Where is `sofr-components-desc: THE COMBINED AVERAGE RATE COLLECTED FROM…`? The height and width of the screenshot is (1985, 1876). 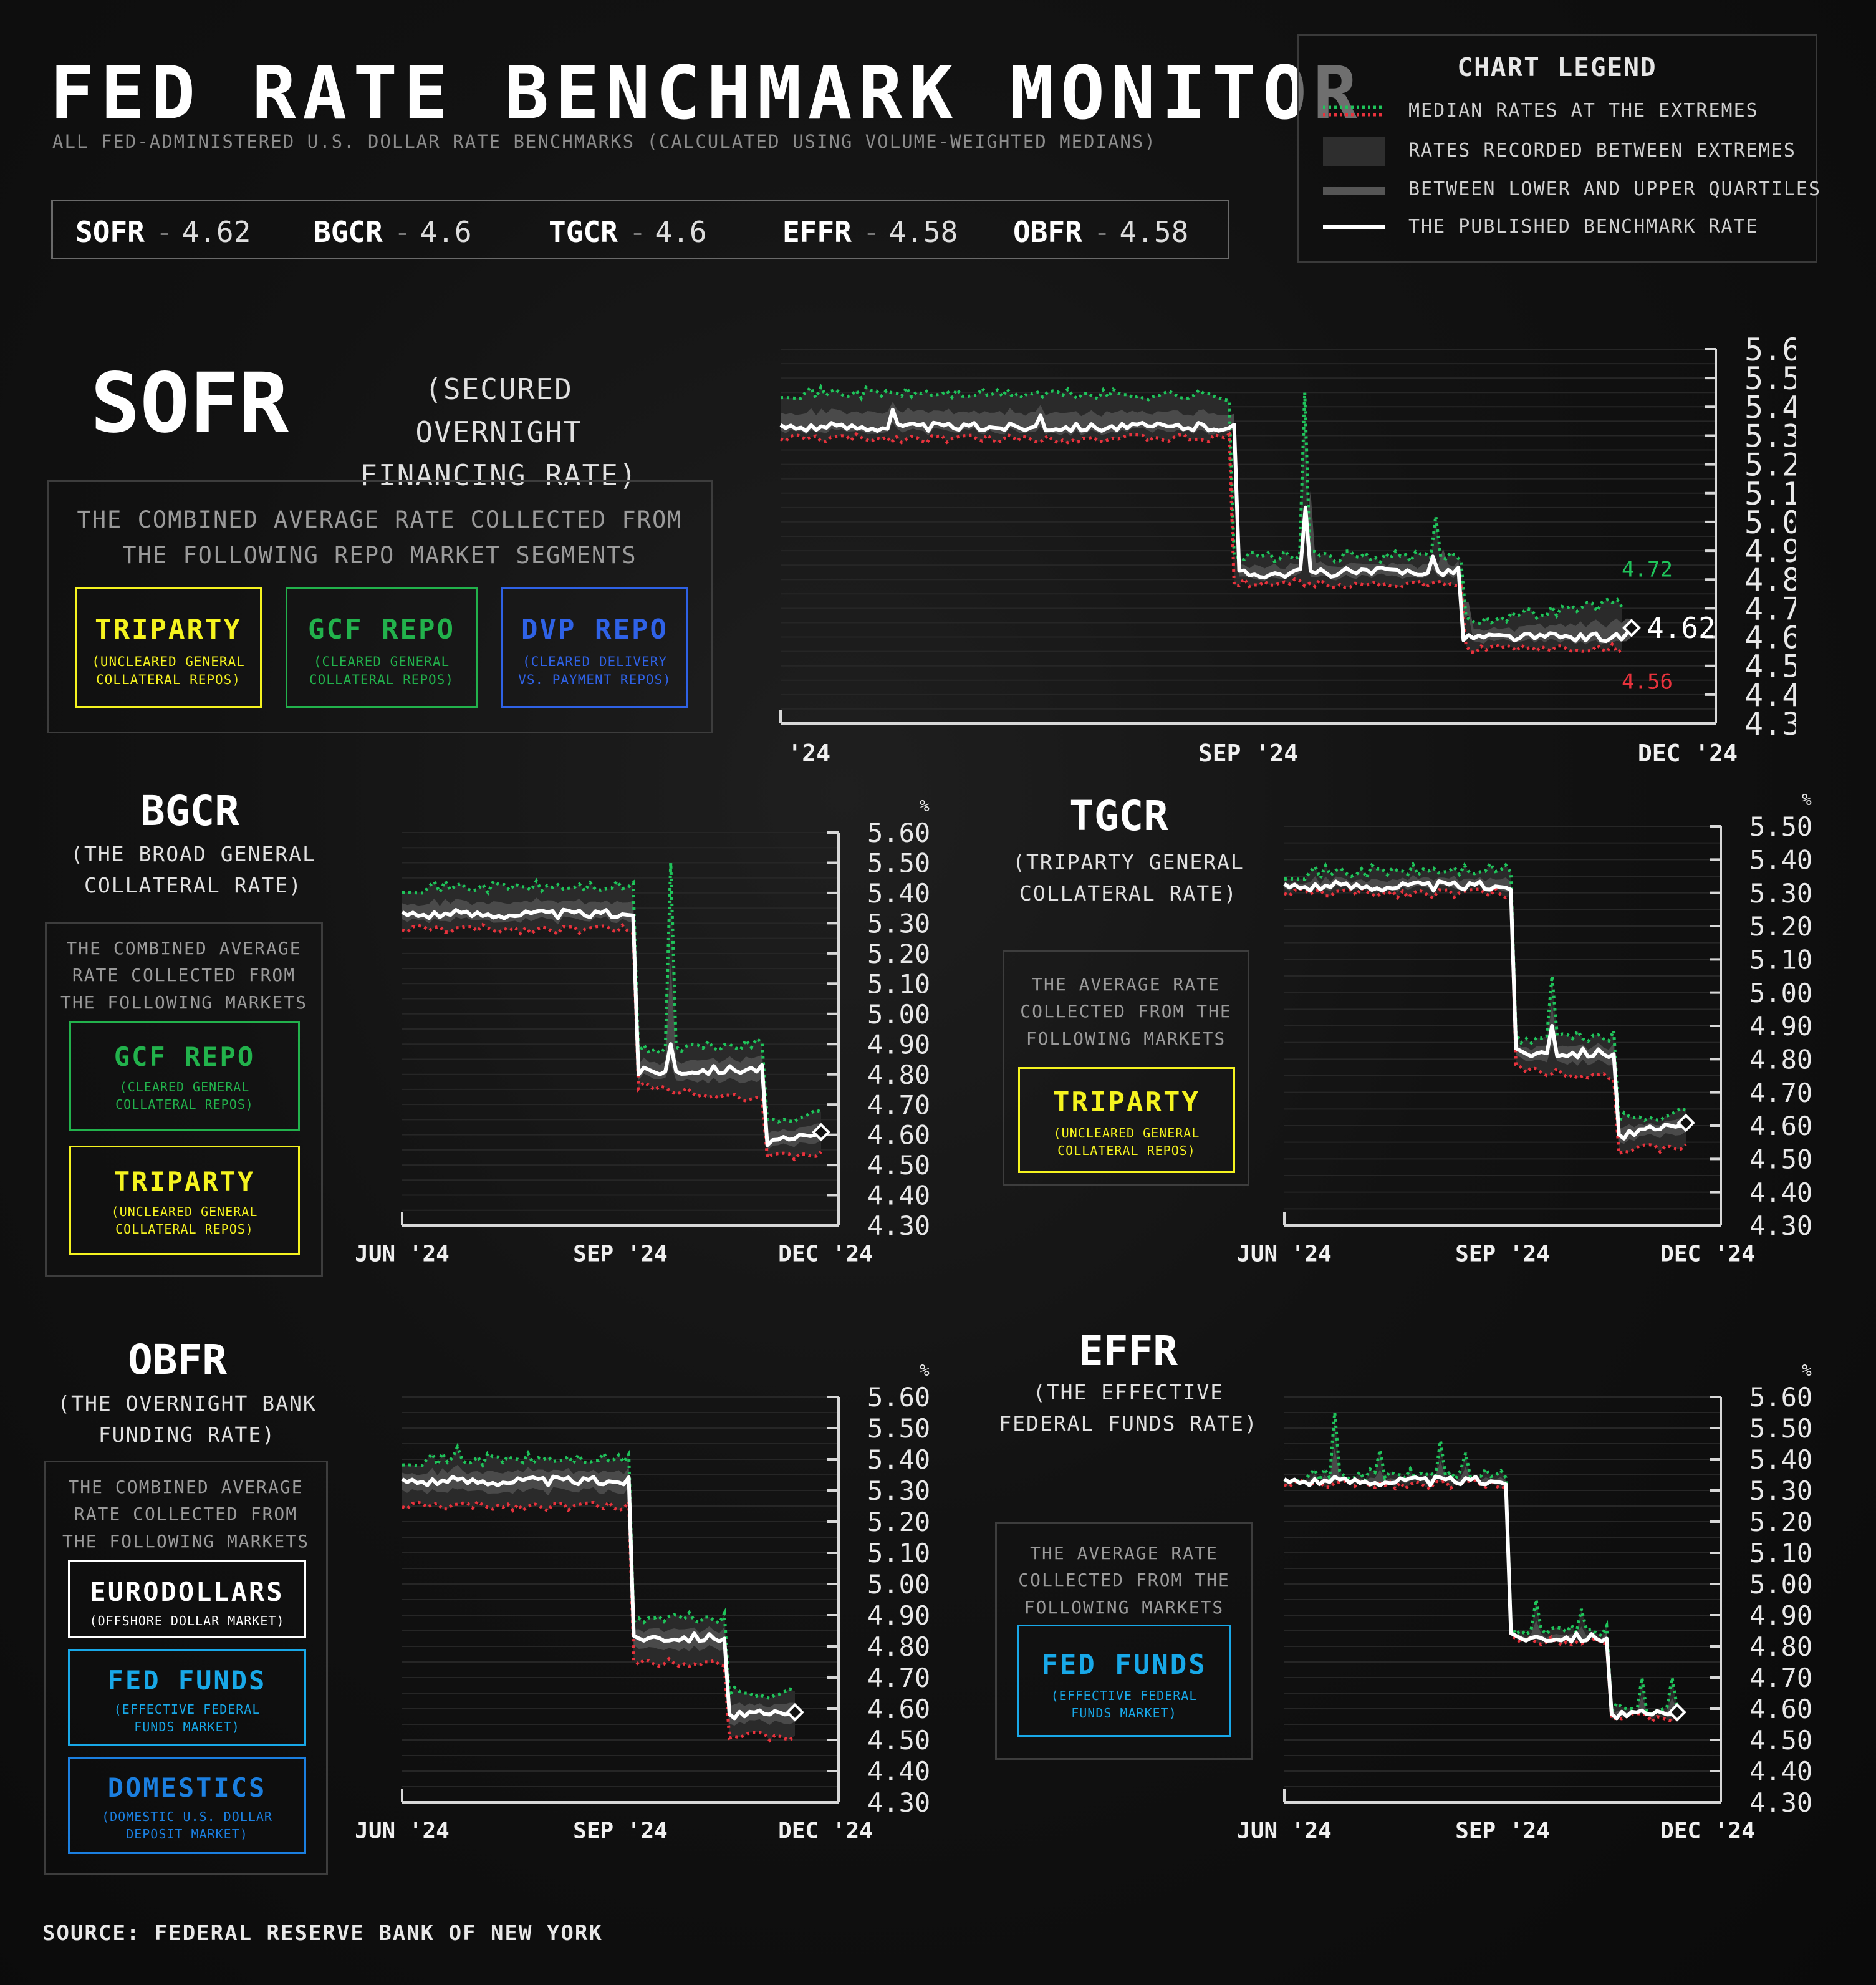 sofr-components-desc: THE COMBINED AVERAGE RATE COLLECTED FROM… is located at coordinates (380, 537).